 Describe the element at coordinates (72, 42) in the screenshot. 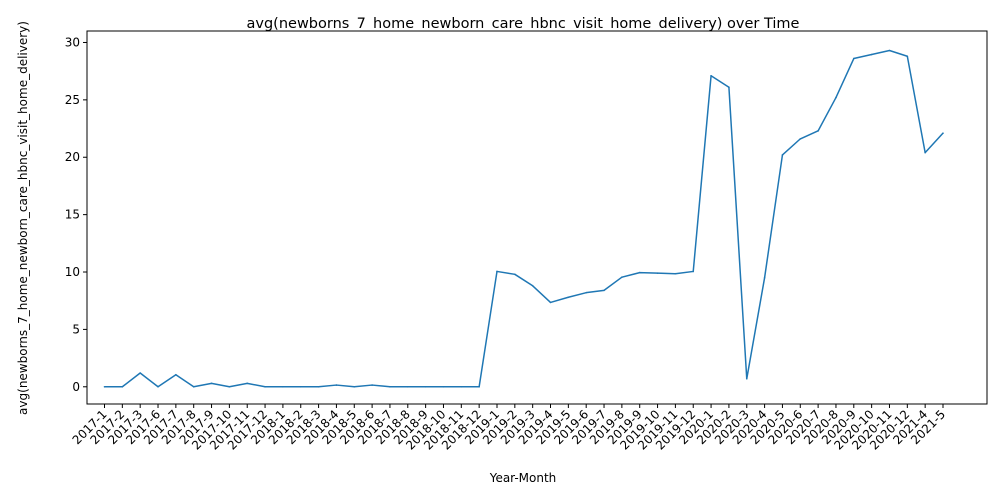

I see `y-tick-label: 30` at that location.